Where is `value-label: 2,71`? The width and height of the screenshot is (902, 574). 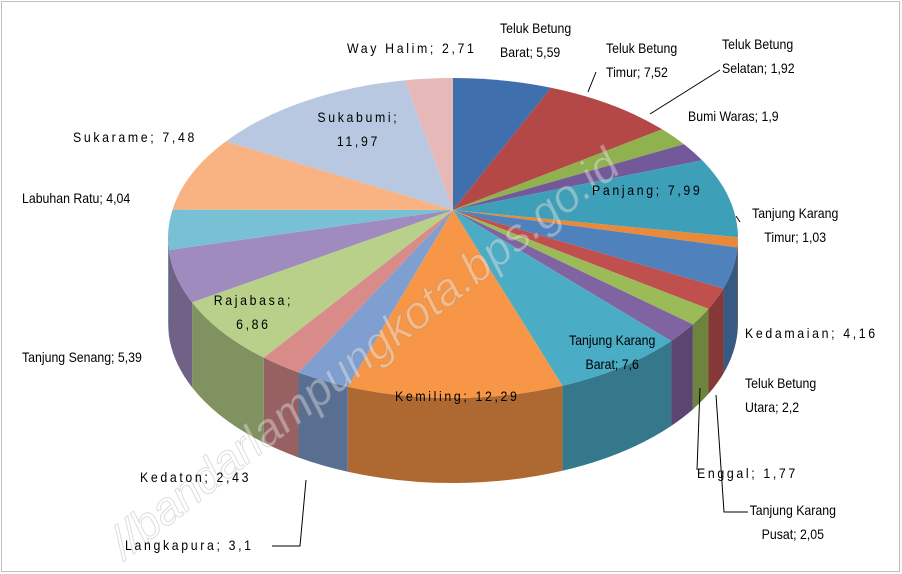
value-label: 2,71 is located at coordinates (459, 48).